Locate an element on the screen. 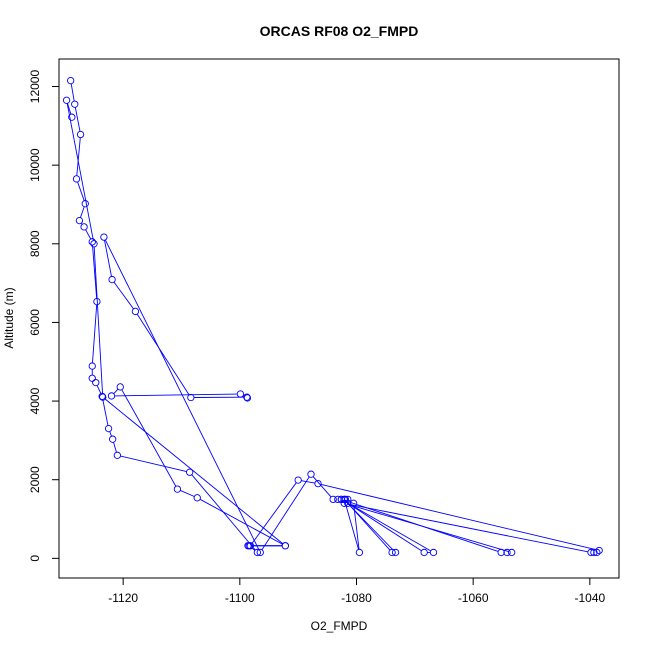 The width and height of the screenshot is (650, 650). x-tick-label: -1080 is located at coordinates (356, 598).